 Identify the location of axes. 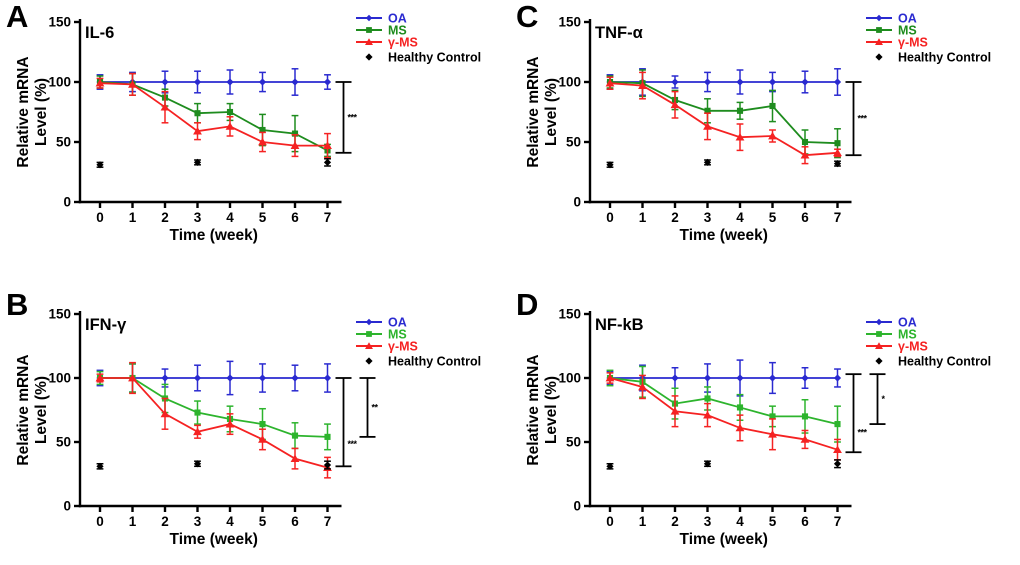
(208, 113).